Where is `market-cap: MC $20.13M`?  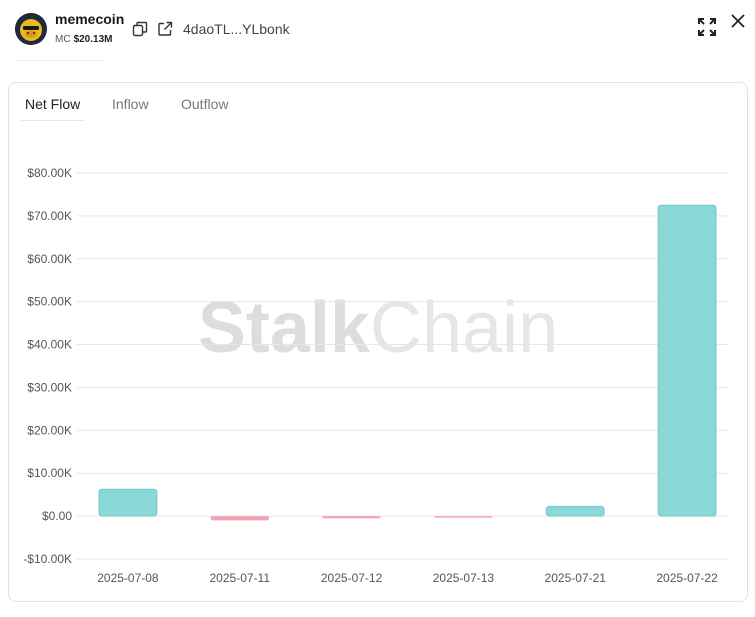
market-cap: MC $20.13M is located at coordinates (83, 39).